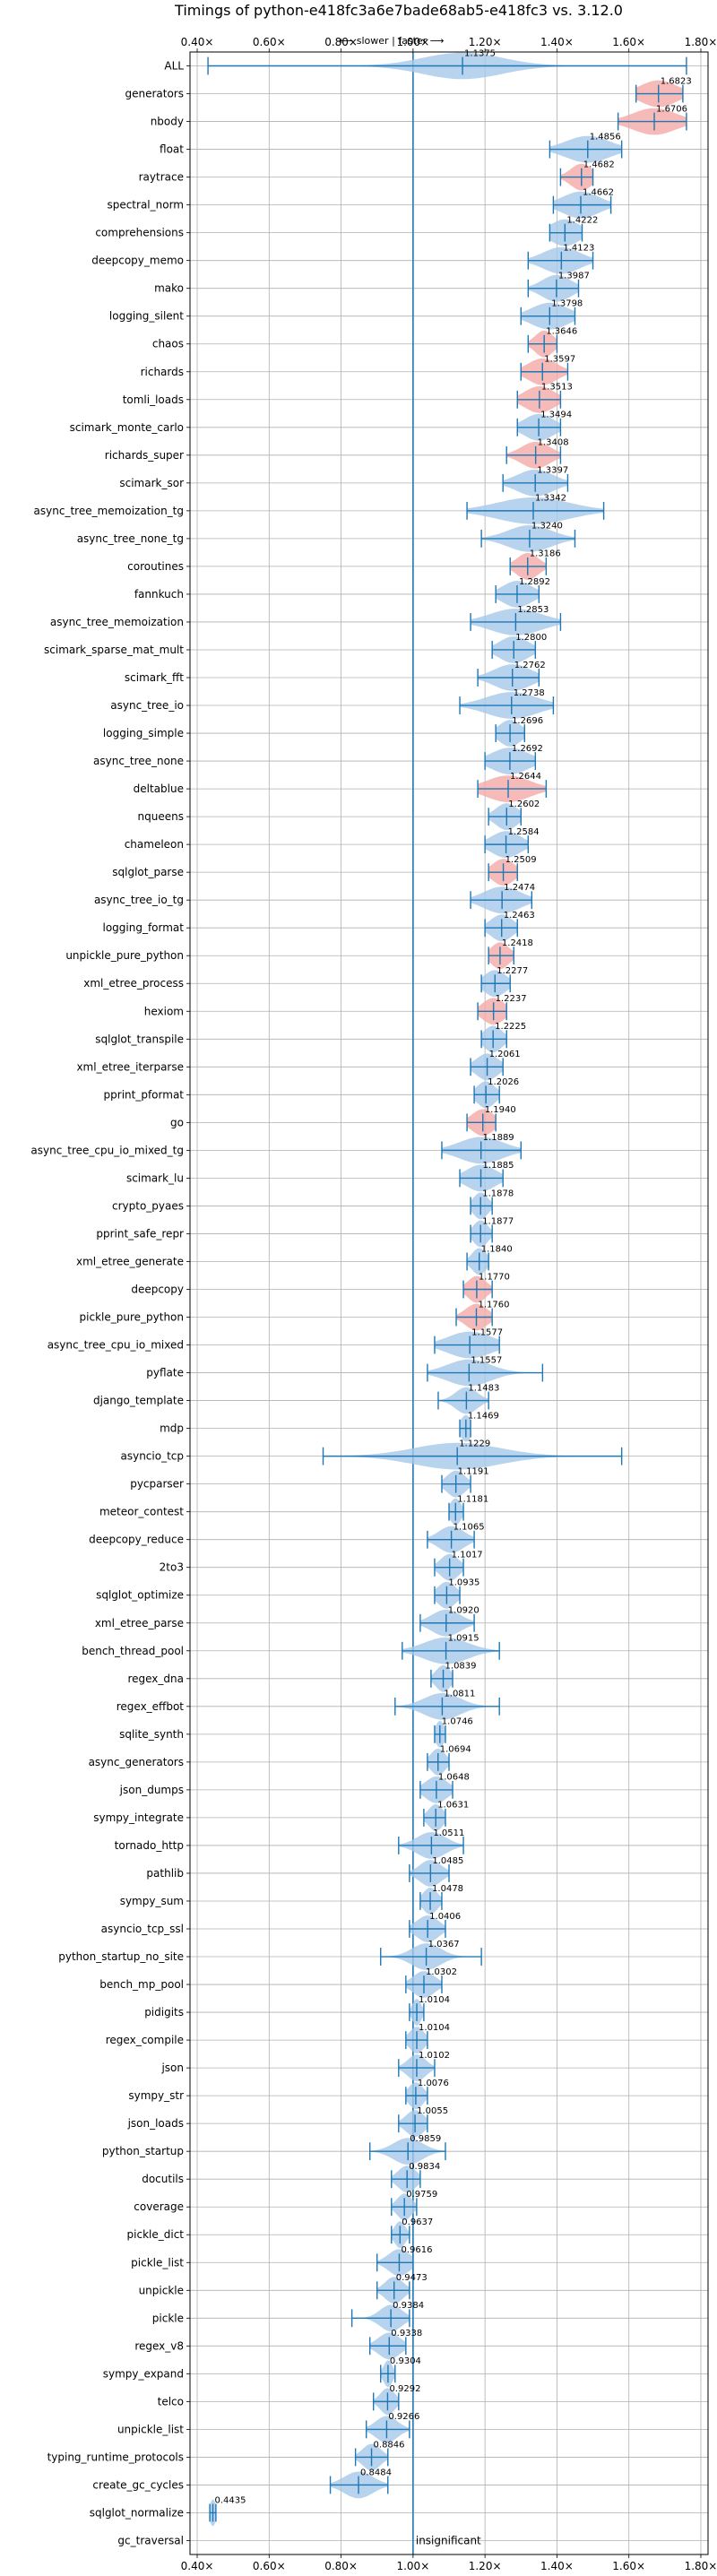 The width and height of the screenshot is (717, 2576). Describe the element at coordinates (147, 705) in the screenshot. I see `benchmark-label: async_tree_io` at that location.